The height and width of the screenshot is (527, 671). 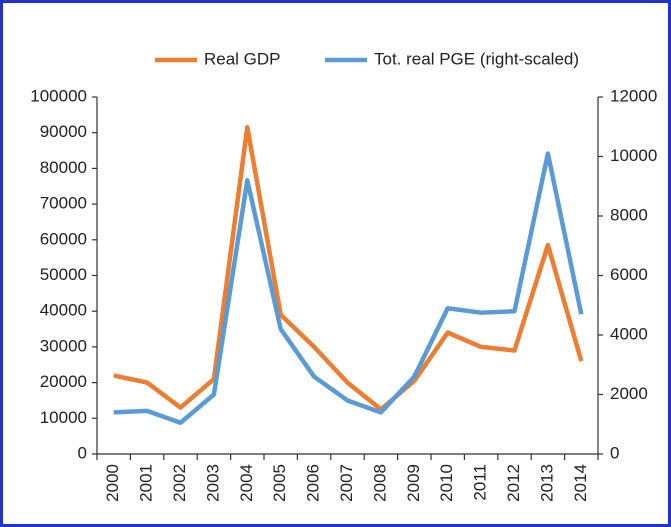 I want to click on y2-tick-label: 10000, so click(x=633, y=155).